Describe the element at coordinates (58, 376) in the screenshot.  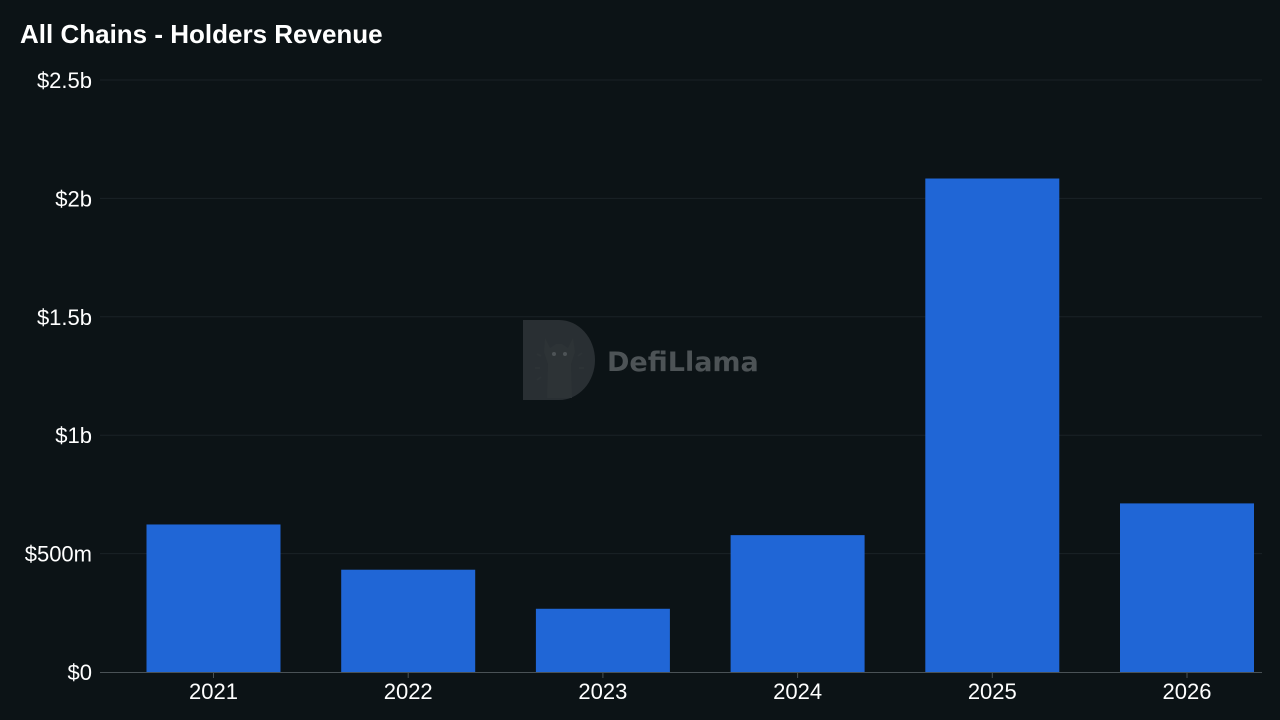
I see `y-axis-ticks: $0 $500m $1b $1.5b $2b $2.5b` at that location.